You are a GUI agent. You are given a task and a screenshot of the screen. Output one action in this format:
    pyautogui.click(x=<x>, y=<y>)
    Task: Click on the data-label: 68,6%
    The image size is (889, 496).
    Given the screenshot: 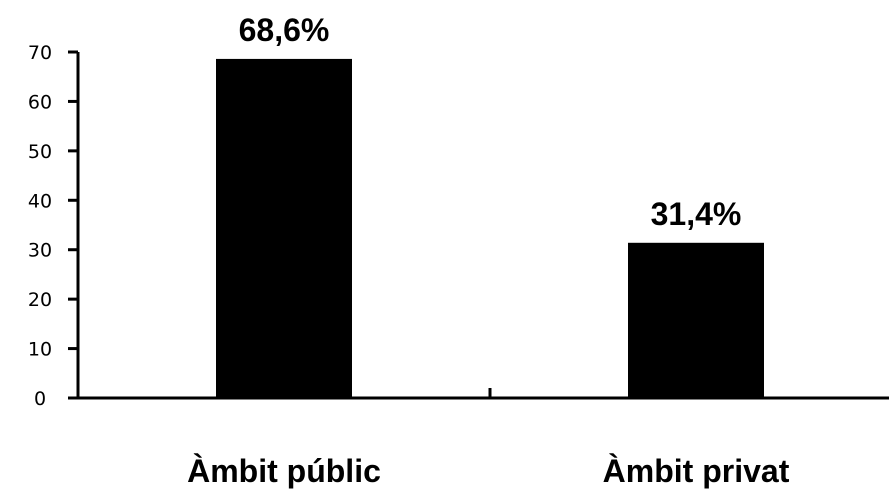 What is the action you would take?
    pyautogui.click(x=284, y=30)
    